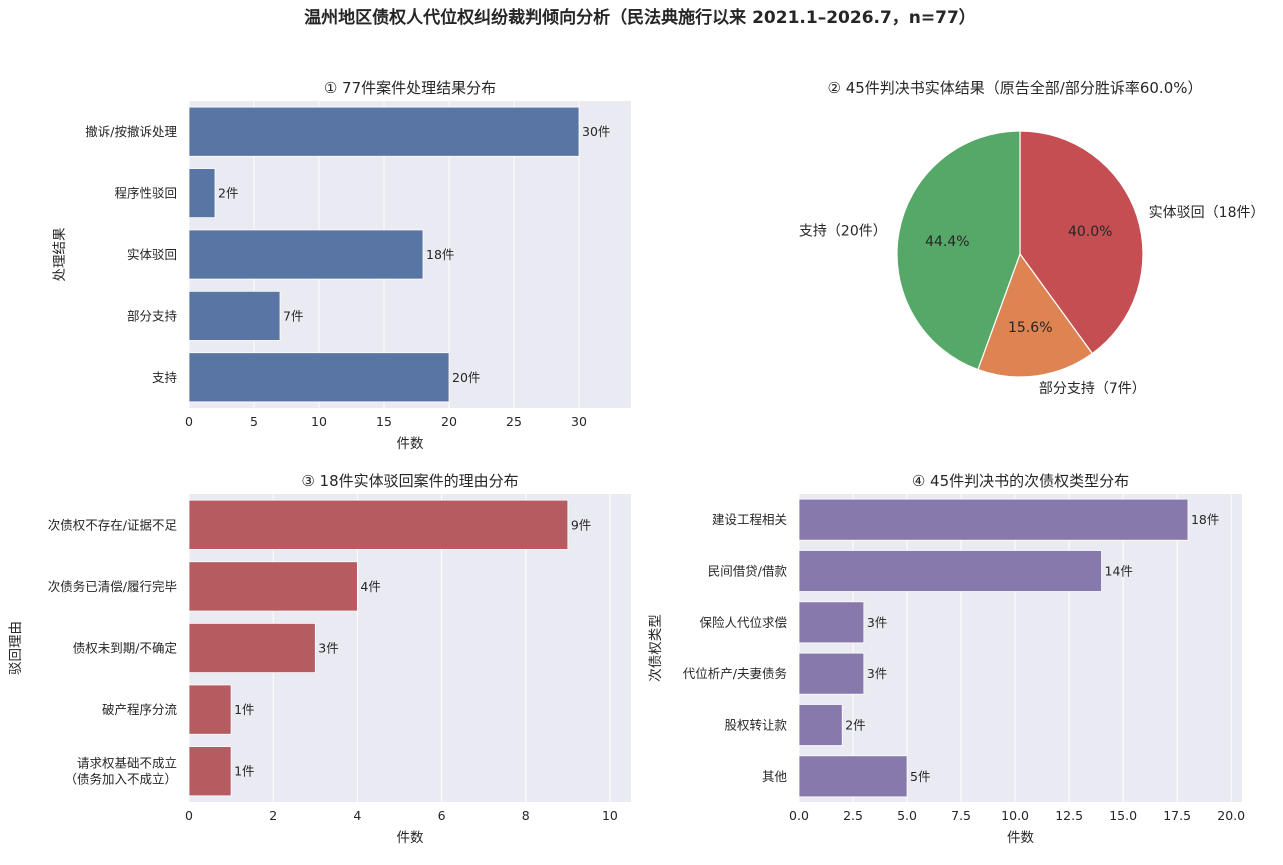  I want to click on y-tick-label-line: 撤诉/按撤诉处理, so click(131, 131).